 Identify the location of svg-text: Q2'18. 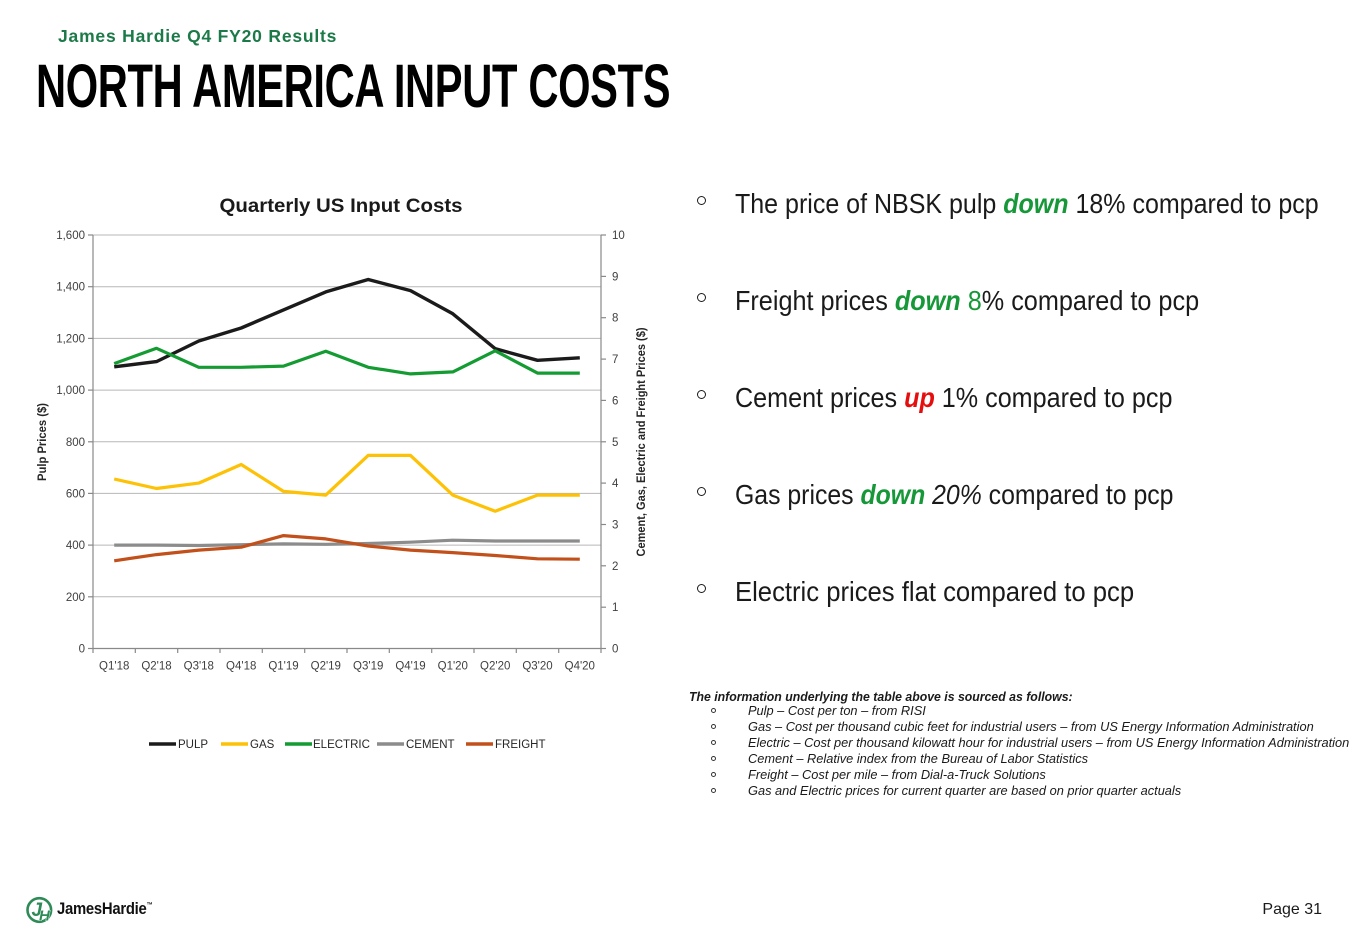
(156, 667).